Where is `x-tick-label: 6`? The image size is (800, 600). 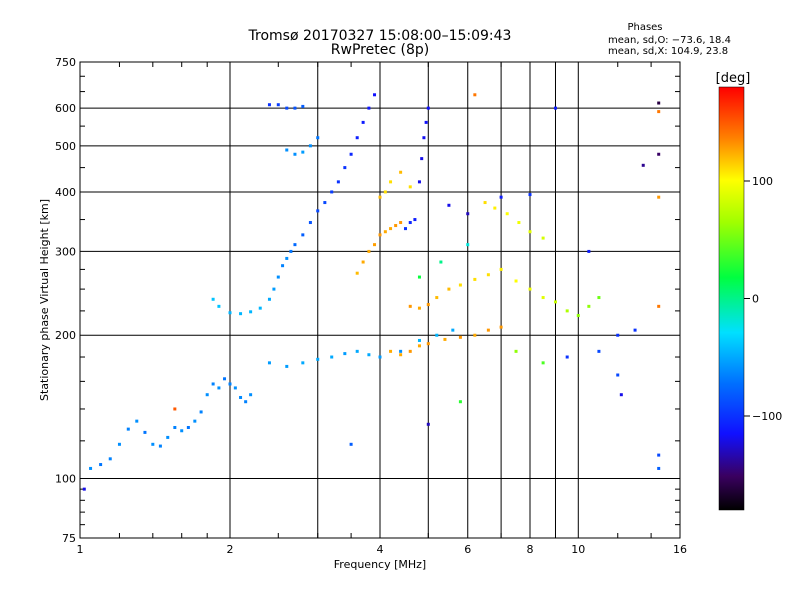 x-tick-label: 6 is located at coordinates (467, 549).